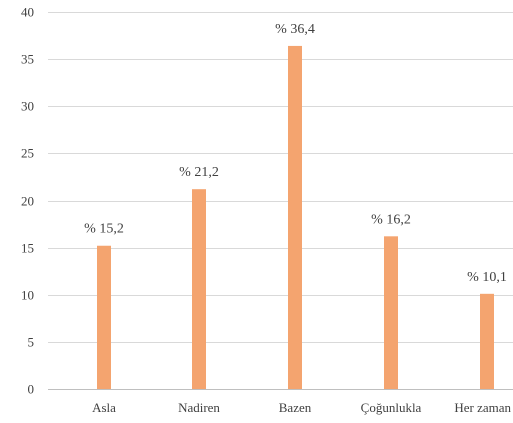 This screenshot has height=423, width=513. I want to click on y-tick-label: 5, so click(31, 342).